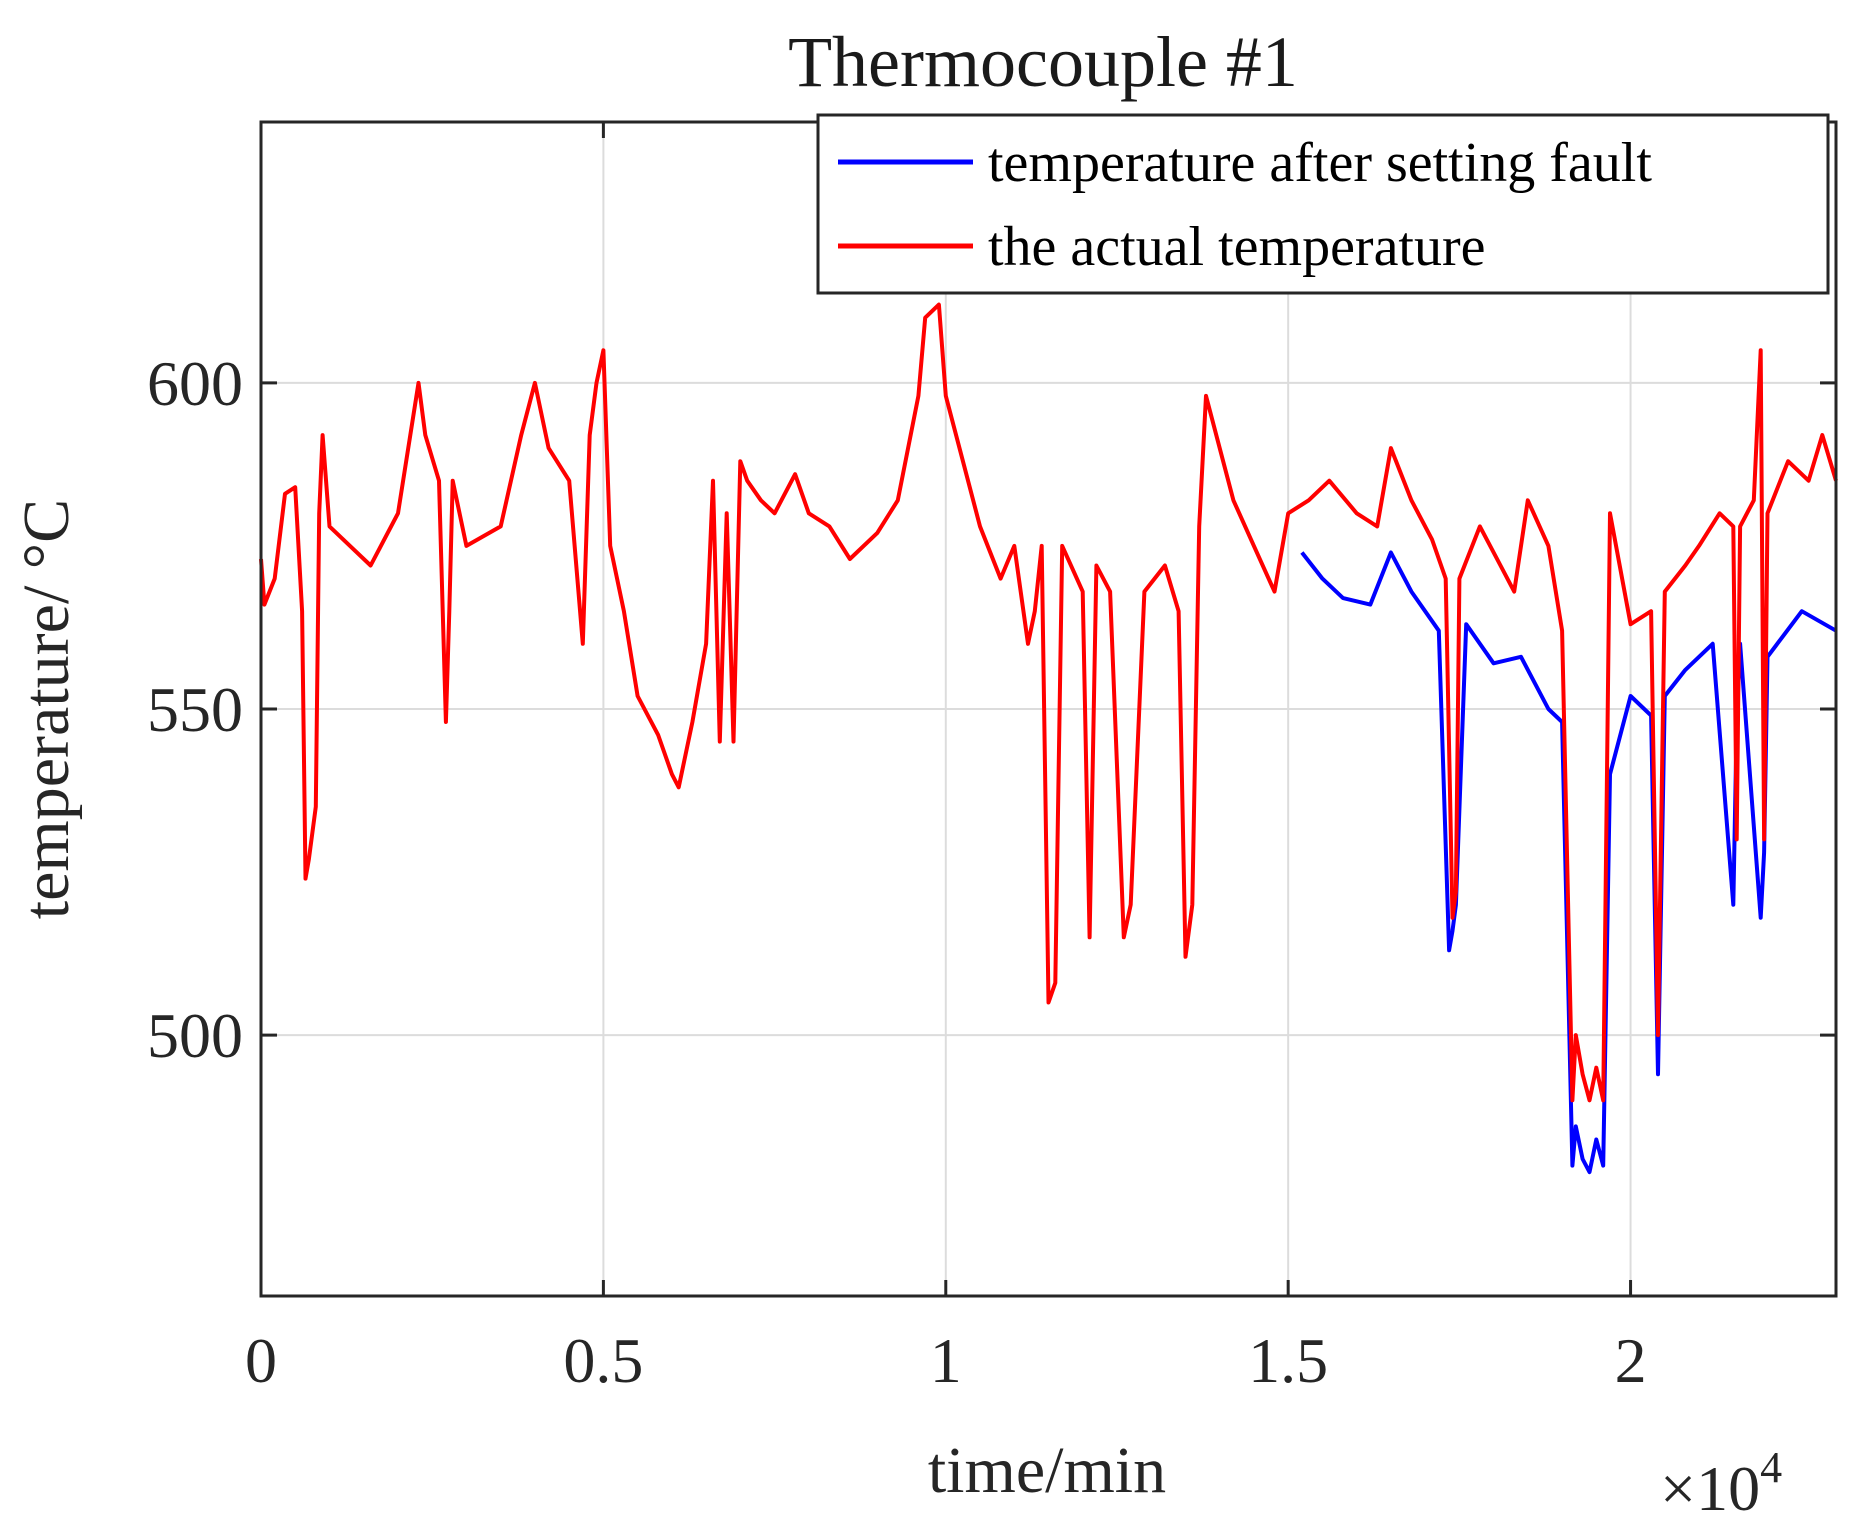 The width and height of the screenshot is (1863, 1530). What do you see at coordinates (1288, 1360) in the screenshot?
I see `x-tick-label: 1.5` at bounding box center [1288, 1360].